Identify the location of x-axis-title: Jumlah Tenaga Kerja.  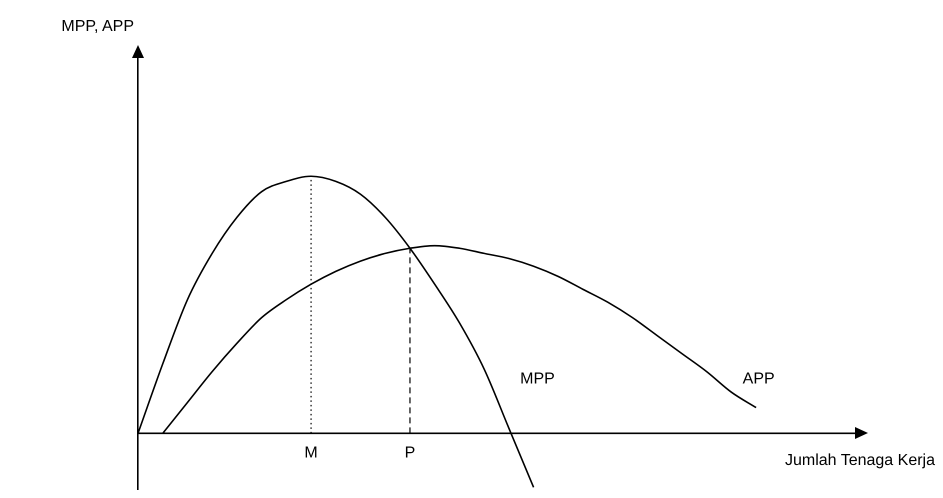
(859, 461).